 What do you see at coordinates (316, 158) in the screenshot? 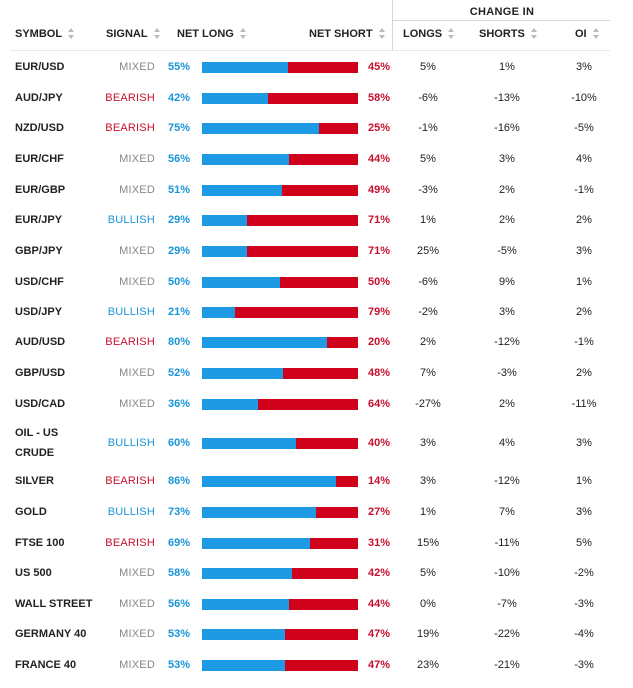
I see `table-row: EUR/CHF MIXED 56% 44% 5% 3% 4%` at bounding box center [316, 158].